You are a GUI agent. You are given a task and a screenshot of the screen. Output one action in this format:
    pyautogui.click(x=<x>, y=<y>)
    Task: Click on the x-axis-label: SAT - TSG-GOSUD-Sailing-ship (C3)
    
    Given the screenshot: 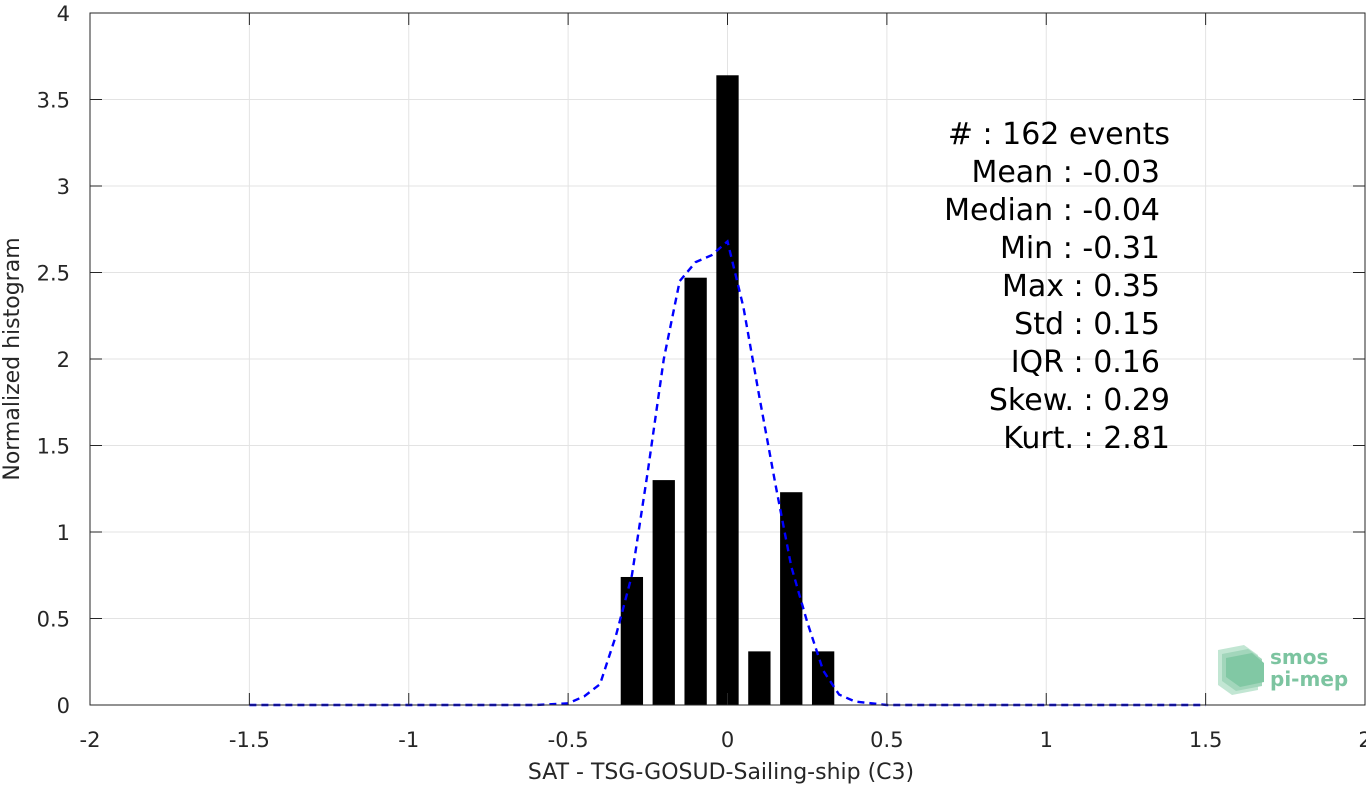 What is the action you would take?
    pyautogui.click(x=721, y=772)
    